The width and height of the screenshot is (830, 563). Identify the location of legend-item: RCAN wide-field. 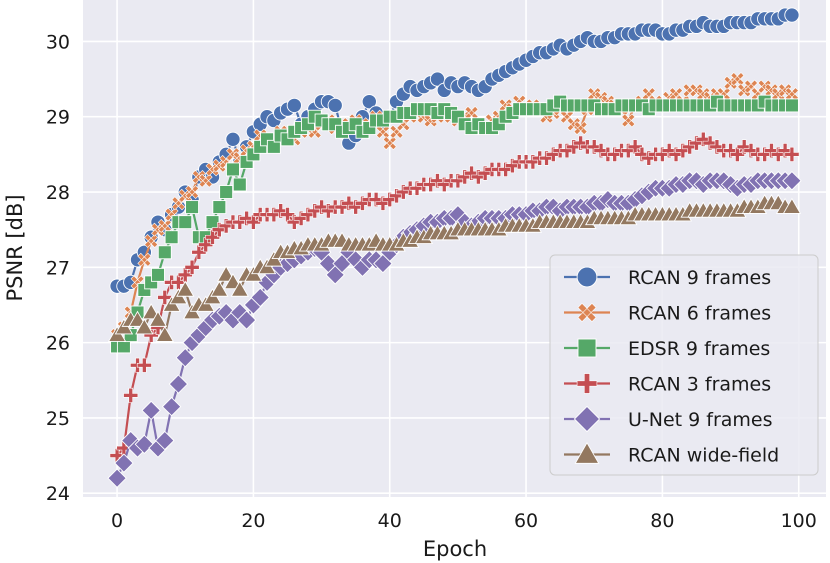
(671, 454).